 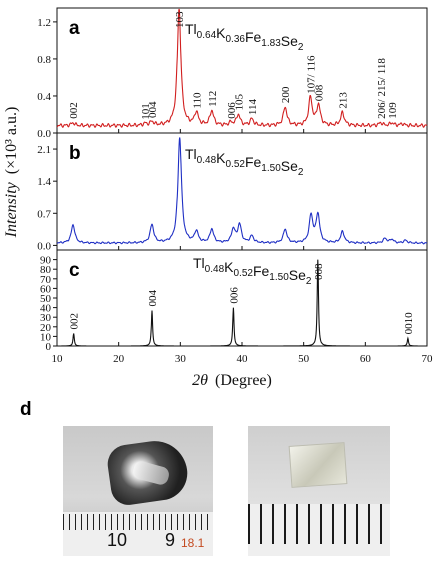 What do you see at coordinates (138, 522) in the screenshot?
I see `ruler-left-ticks` at bounding box center [138, 522].